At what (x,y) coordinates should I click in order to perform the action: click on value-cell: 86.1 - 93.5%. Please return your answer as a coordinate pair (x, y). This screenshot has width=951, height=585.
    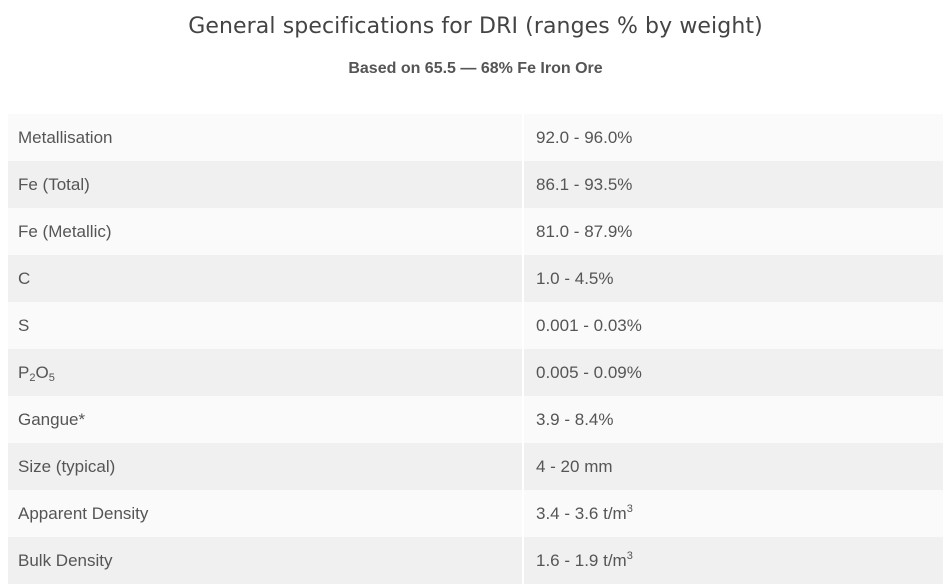
    Looking at the image, I should click on (732, 184).